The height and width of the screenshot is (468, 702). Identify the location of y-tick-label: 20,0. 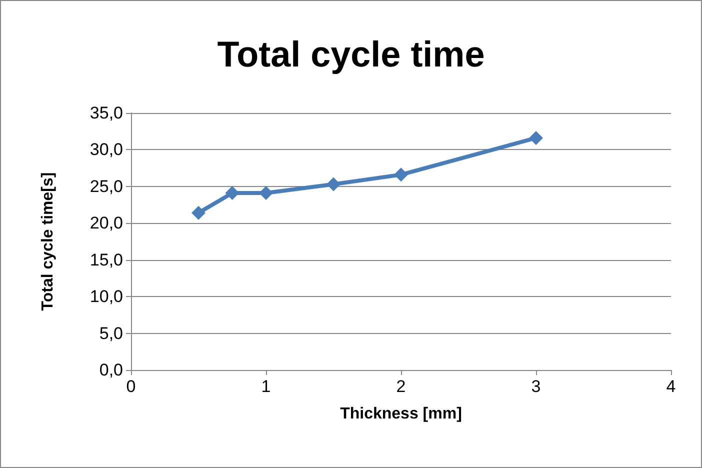
(106, 223).